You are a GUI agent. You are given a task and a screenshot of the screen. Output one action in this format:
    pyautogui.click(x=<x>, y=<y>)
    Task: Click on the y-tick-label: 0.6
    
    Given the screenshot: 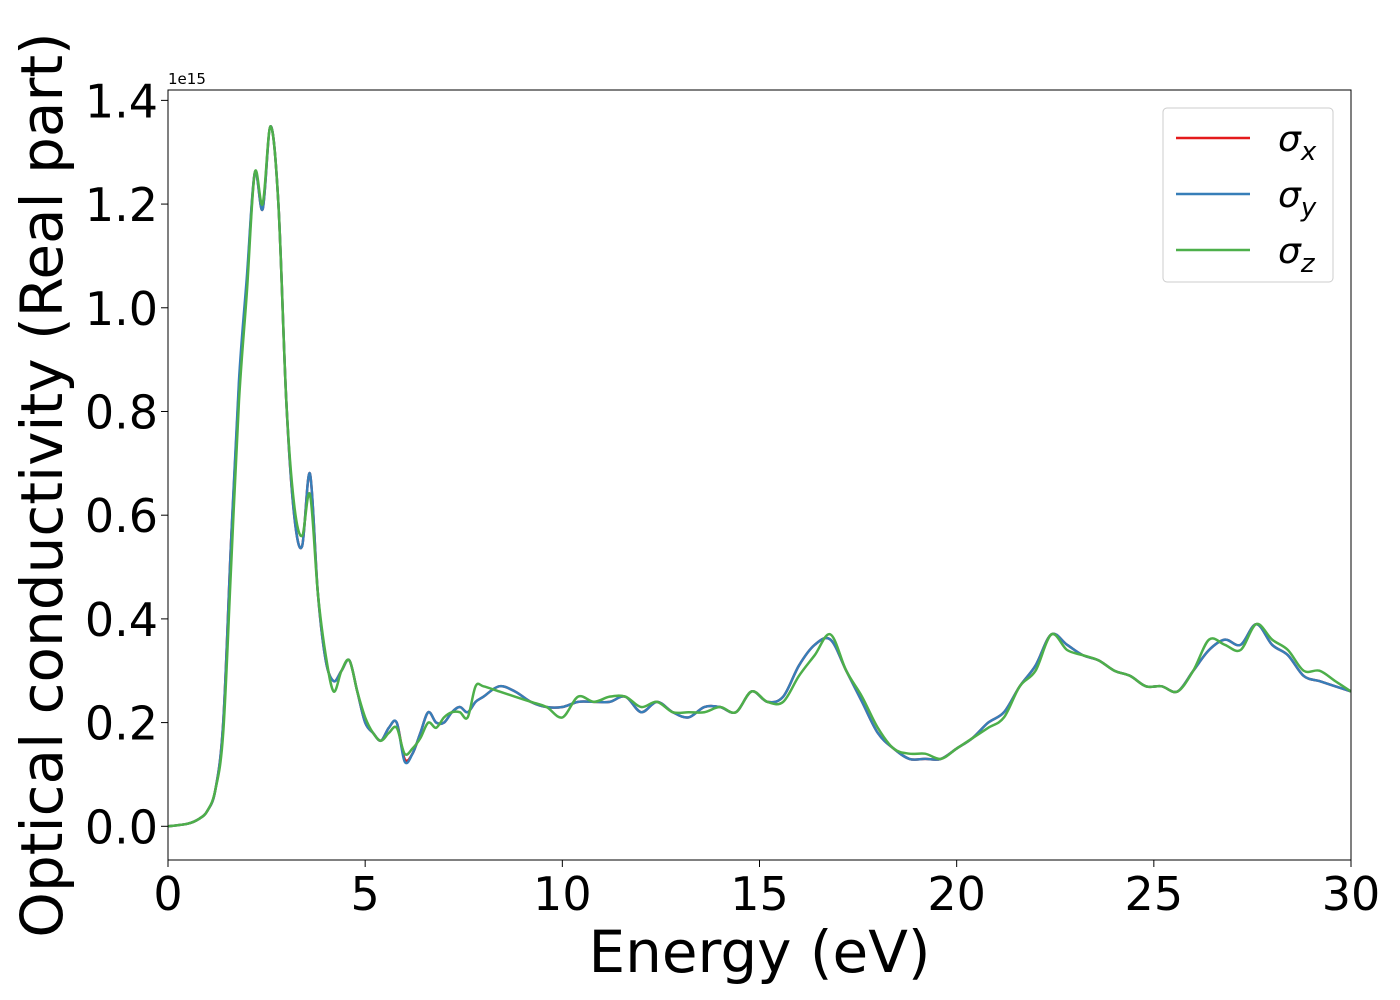 What is the action you would take?
    pyautogui.click(x=121, y=516)
    